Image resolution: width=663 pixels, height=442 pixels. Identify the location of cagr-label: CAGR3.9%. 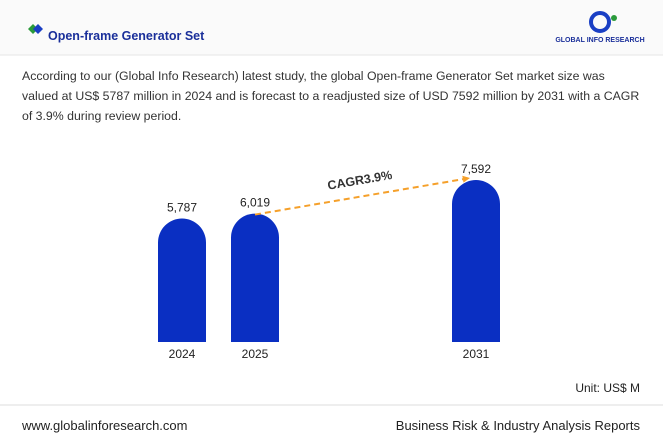
(359, 180).